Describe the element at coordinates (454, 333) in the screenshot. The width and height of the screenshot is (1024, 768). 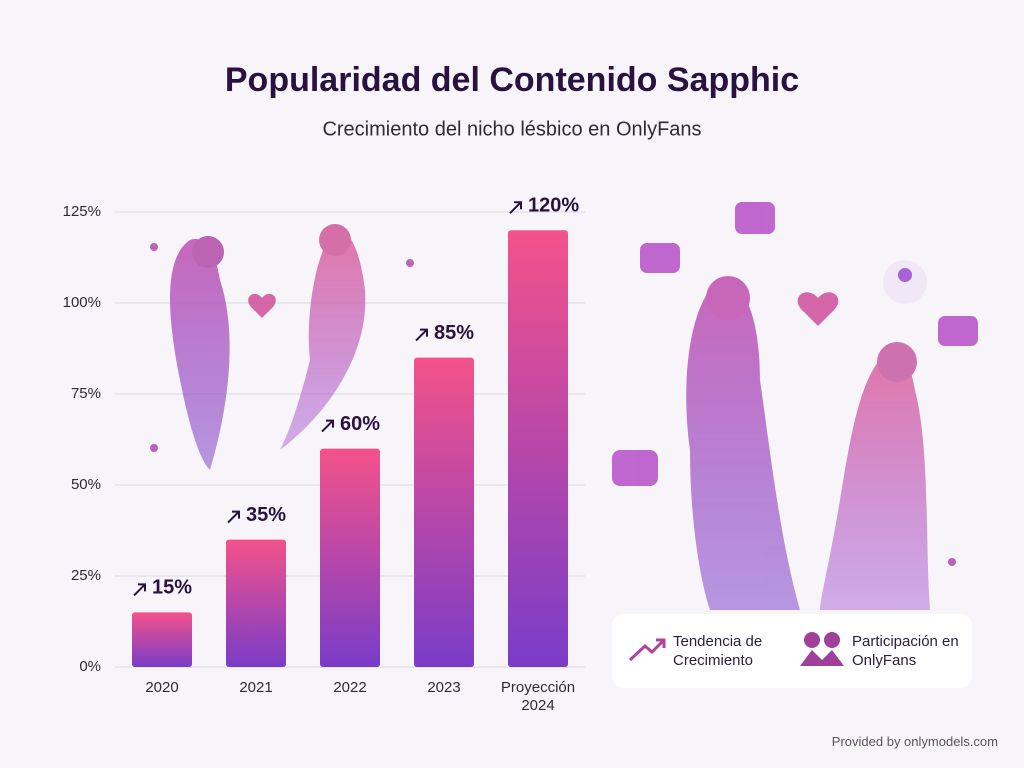
I see `value-label: 85%` at that location.